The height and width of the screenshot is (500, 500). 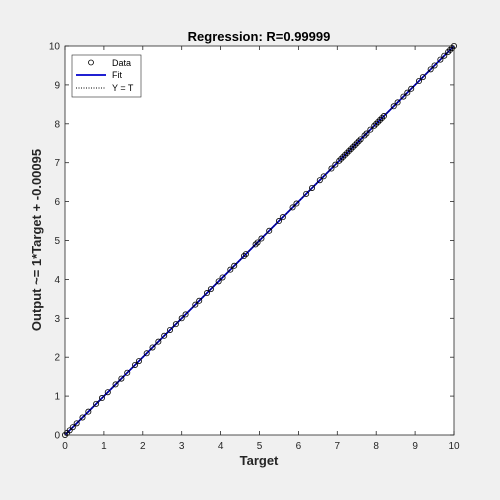 I want to click on y-tick-label: 3, so click(x=57, y=319).